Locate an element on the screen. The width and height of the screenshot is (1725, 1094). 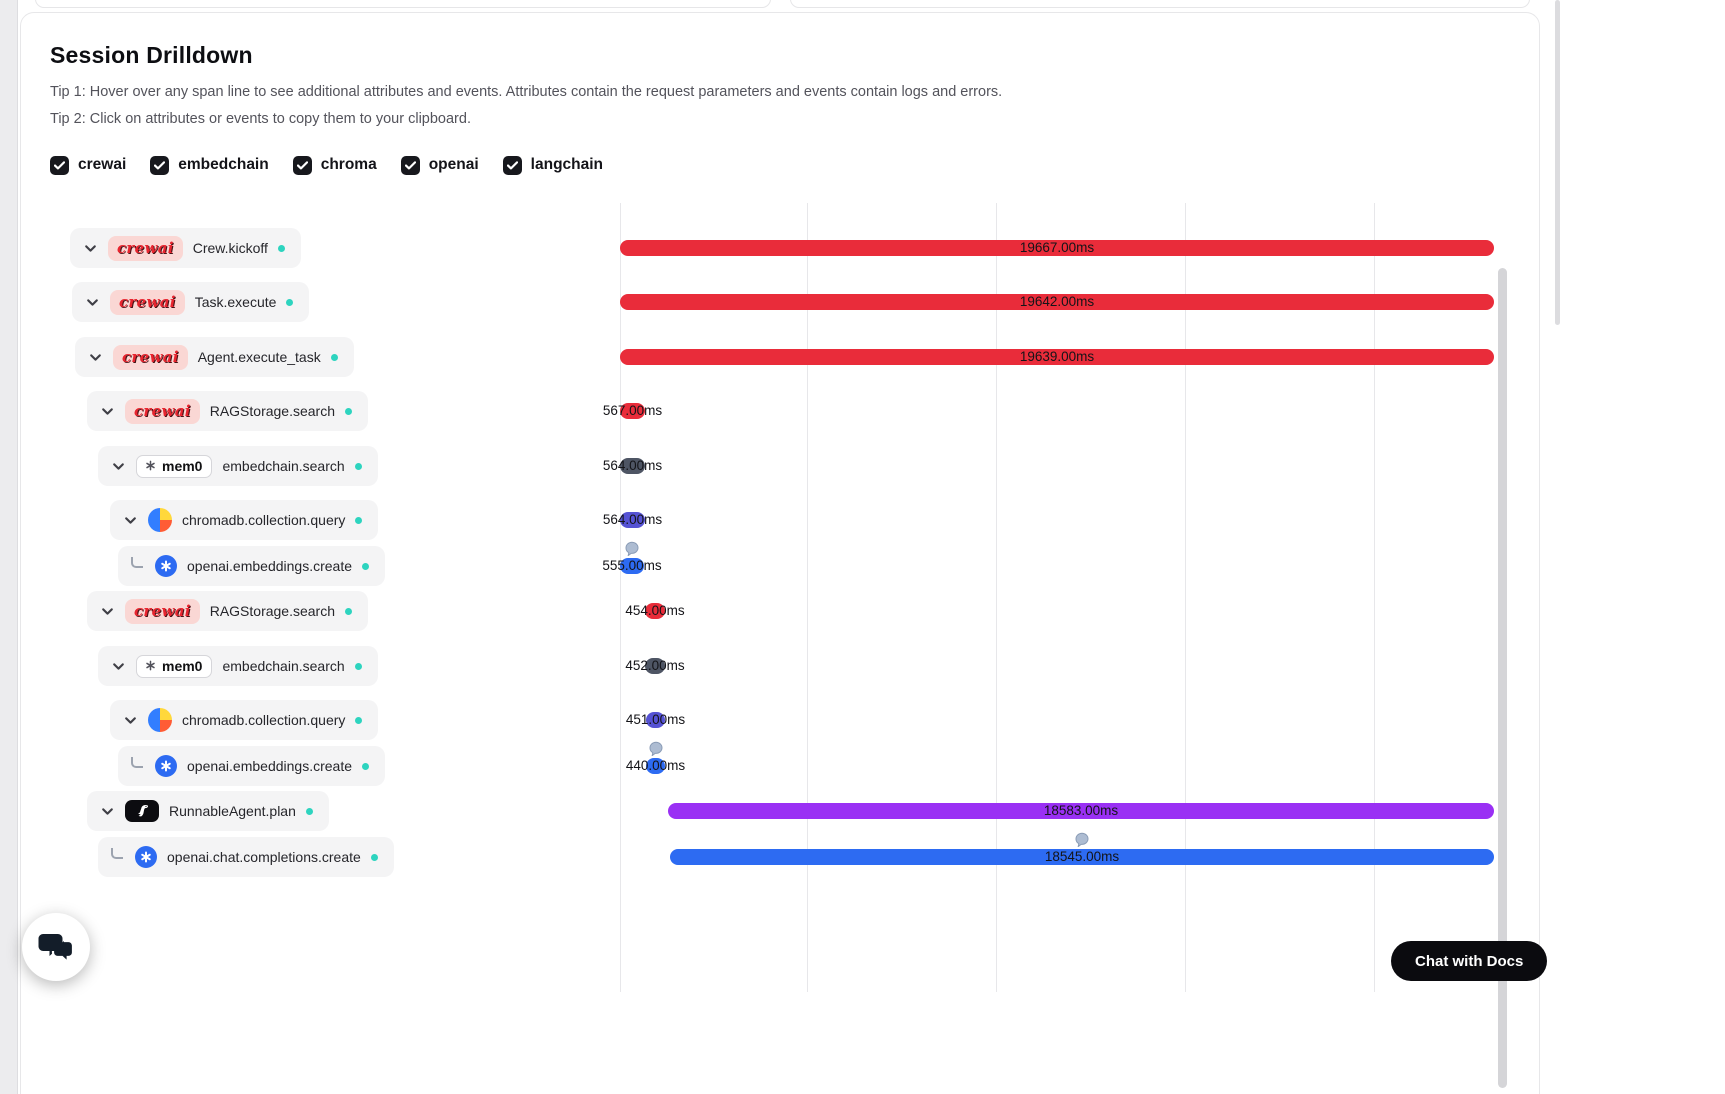
filter-label: openai is located at coordinates (453, 164).